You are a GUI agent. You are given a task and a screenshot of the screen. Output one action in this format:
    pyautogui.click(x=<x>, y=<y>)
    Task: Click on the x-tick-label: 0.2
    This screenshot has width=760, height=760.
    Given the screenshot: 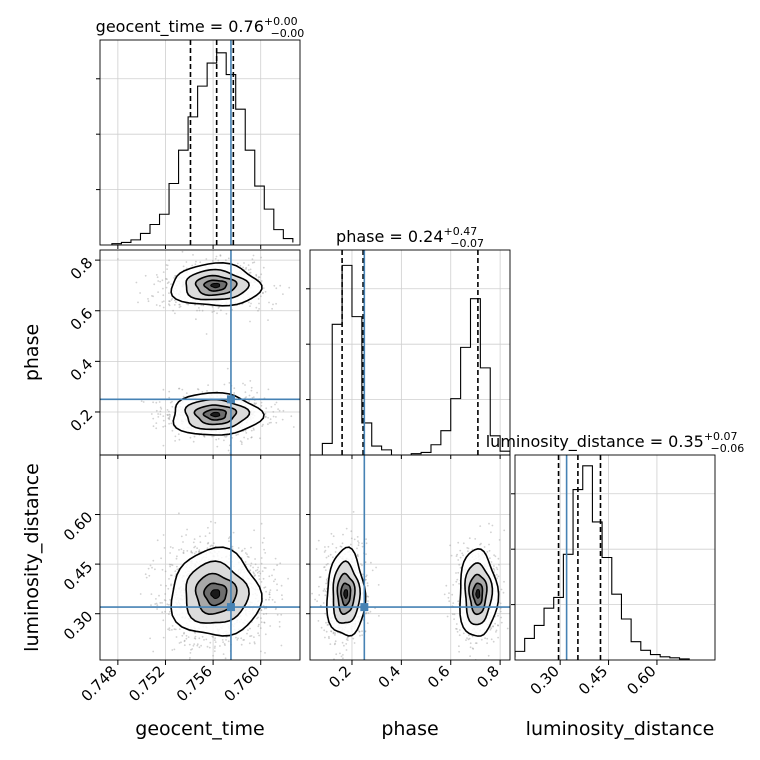 What is the action you would take?
    pyautogui.click(x=340, y=677)
    